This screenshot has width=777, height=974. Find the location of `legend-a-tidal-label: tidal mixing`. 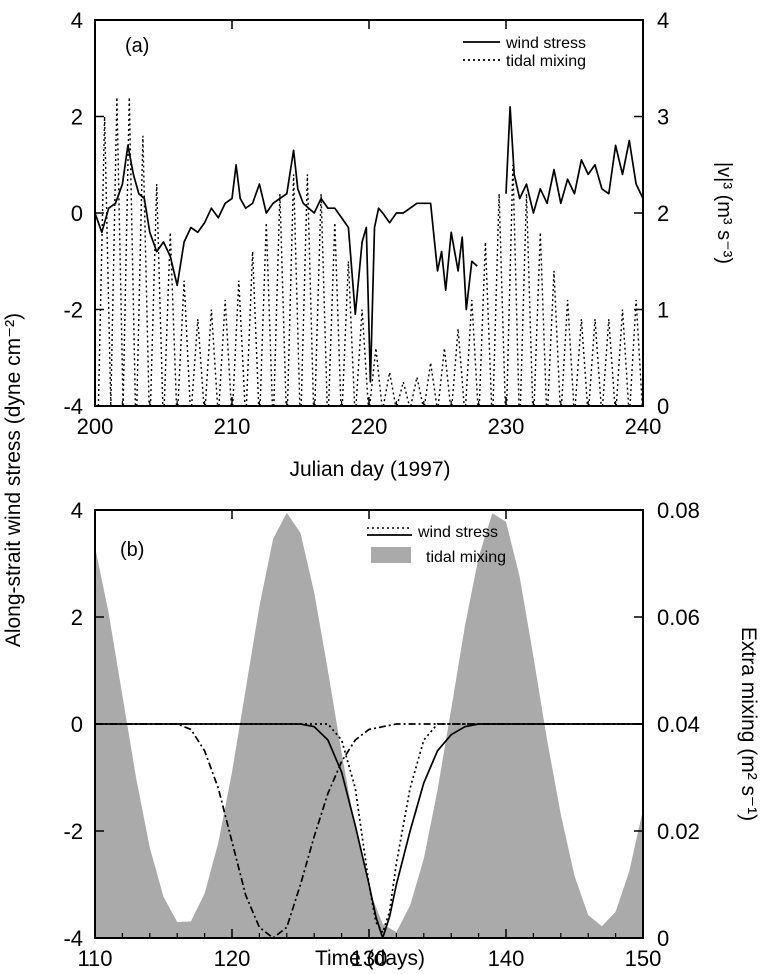

legend-a-tidal-label: tidal mixing is located at coordinates (546, 61).